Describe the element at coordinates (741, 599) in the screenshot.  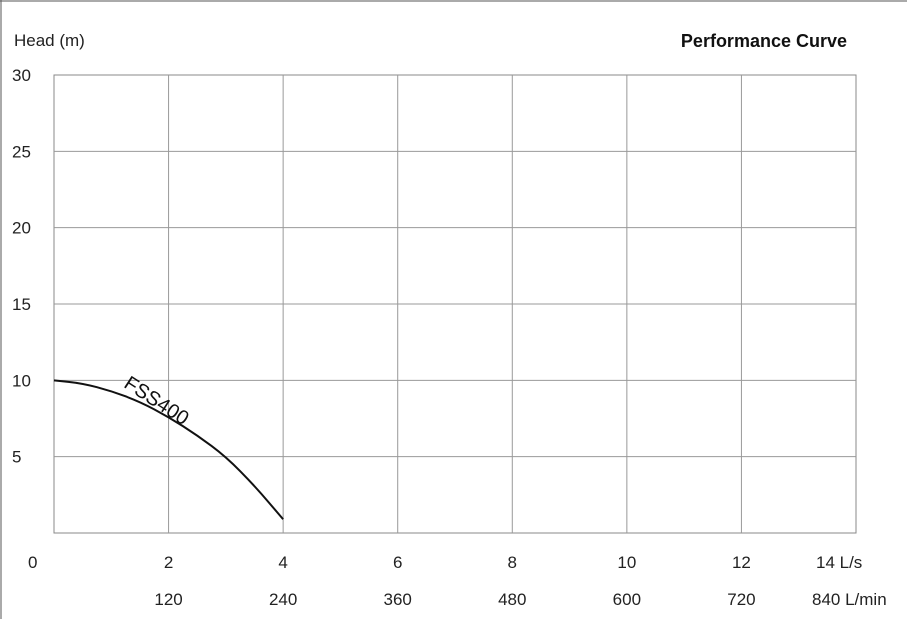
I see `x-tick-label-lmin: 720` at that location.